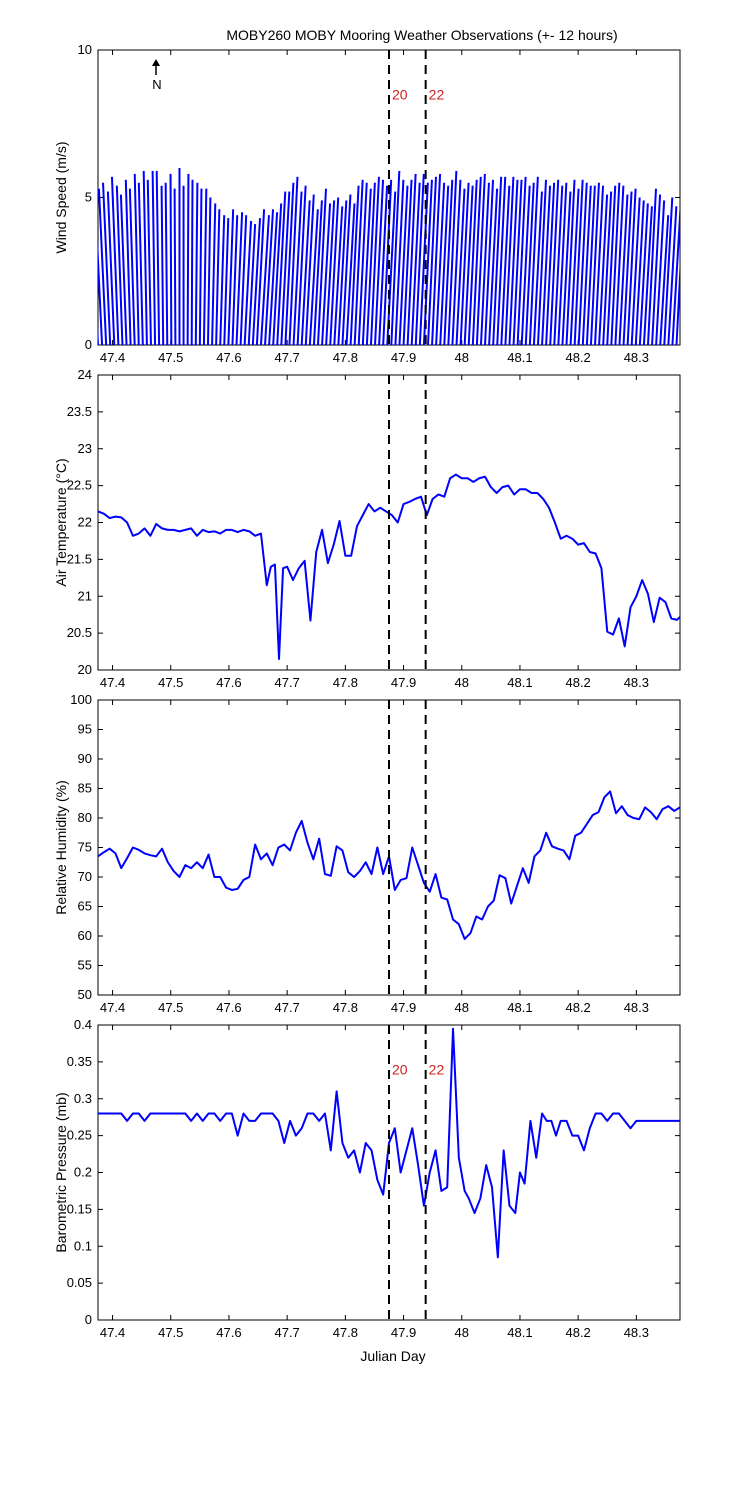  Describe the element at coordinates (112, 1007) in the screenshot. I see `x-tick-label: 47.4` at that location.